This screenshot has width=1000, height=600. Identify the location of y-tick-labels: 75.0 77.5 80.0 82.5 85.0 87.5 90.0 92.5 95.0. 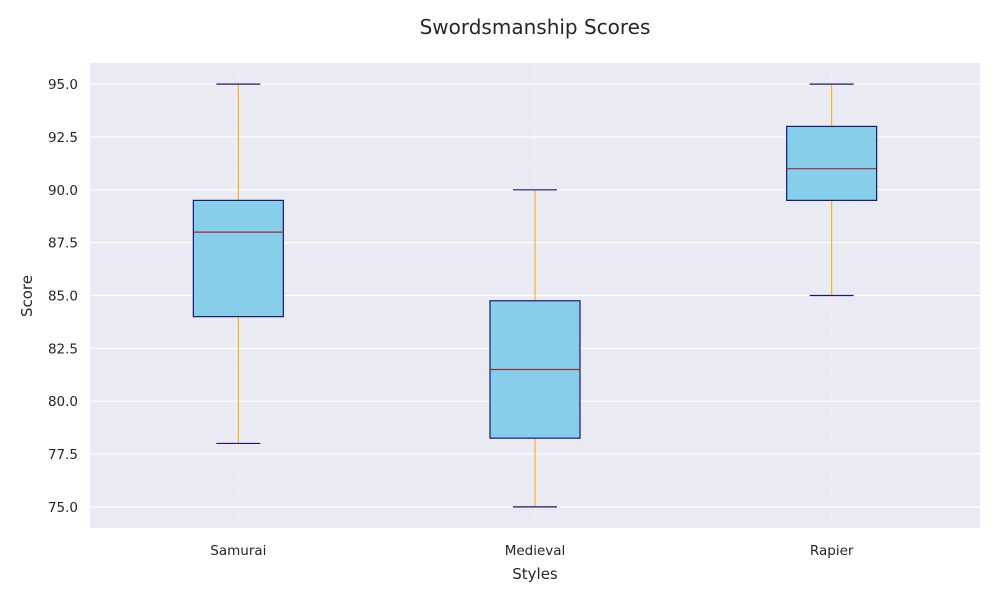
(63, 296).